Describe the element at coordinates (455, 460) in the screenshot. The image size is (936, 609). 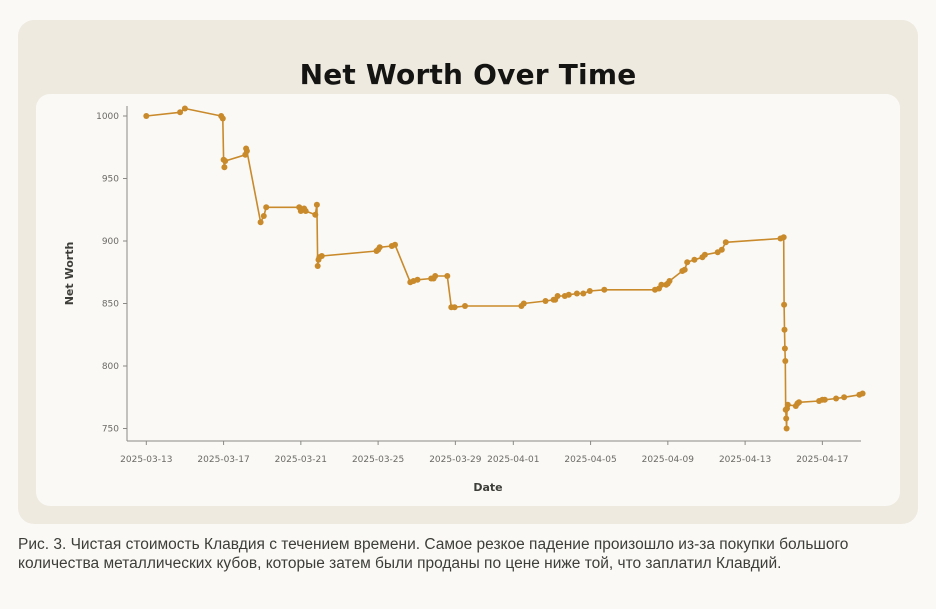
I see `x-tick-label: 2025-03-29` at that location.